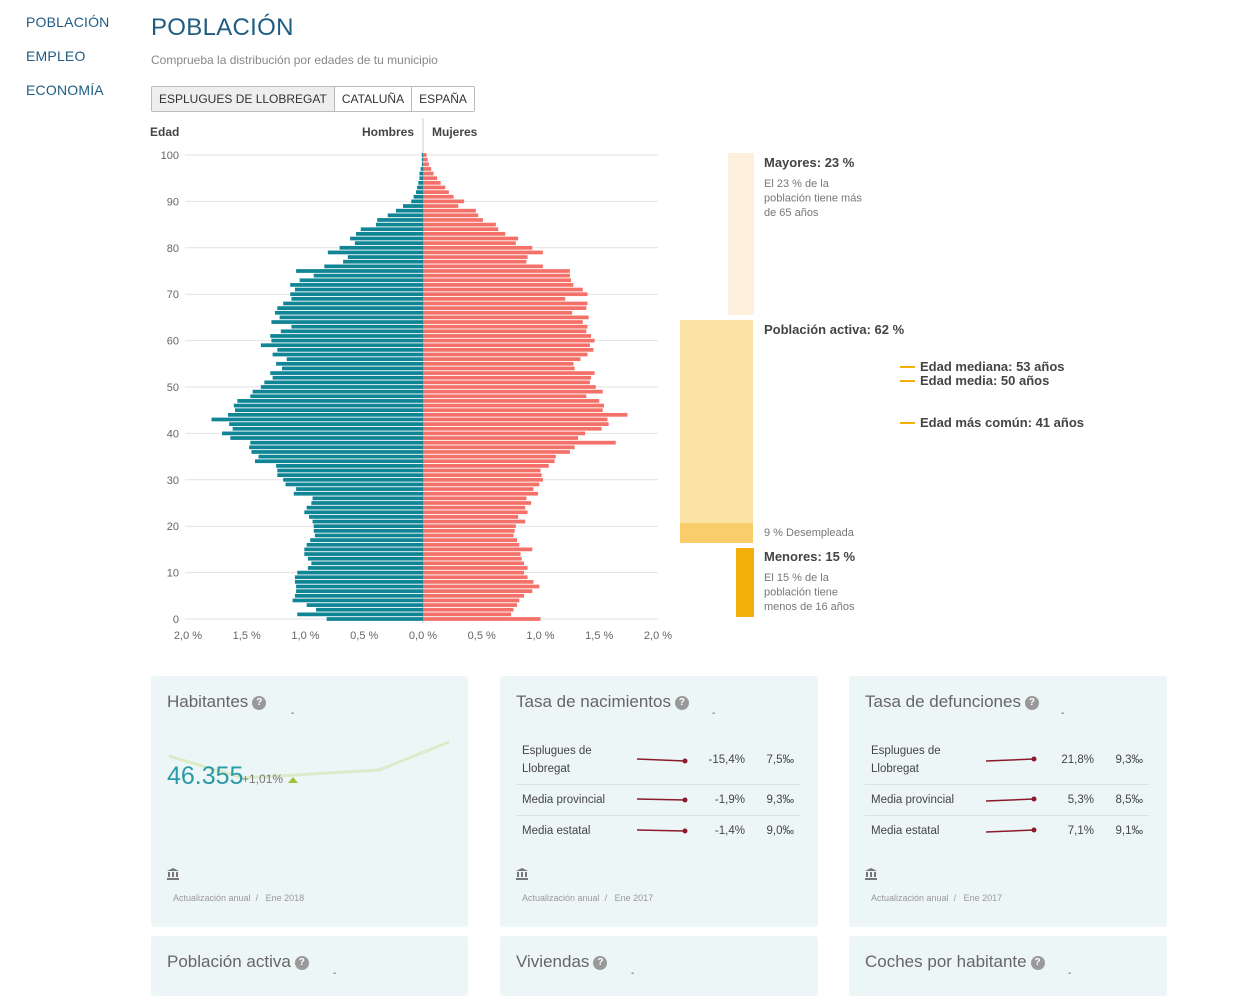  I want to click on mayores-desc-line: El 23 % de la, so click(797, 184).